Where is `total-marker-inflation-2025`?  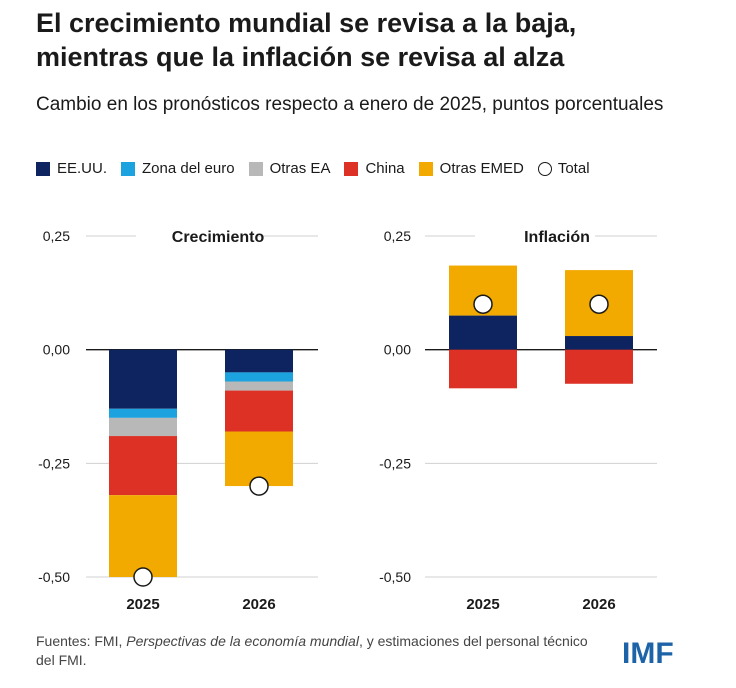 total-marker-inflation-2025 is located at coordinates (483, 304).